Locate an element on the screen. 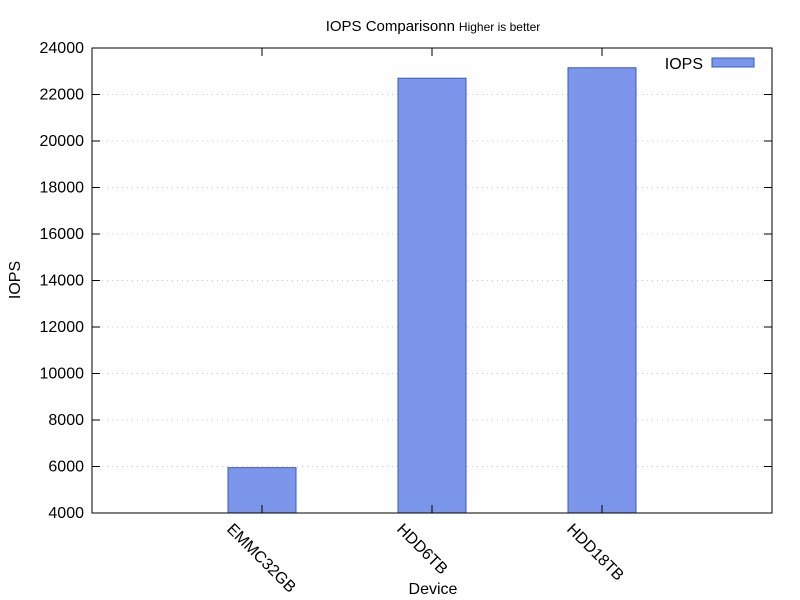  y-tick-label: 12000 is located at coordinates (62, 327).